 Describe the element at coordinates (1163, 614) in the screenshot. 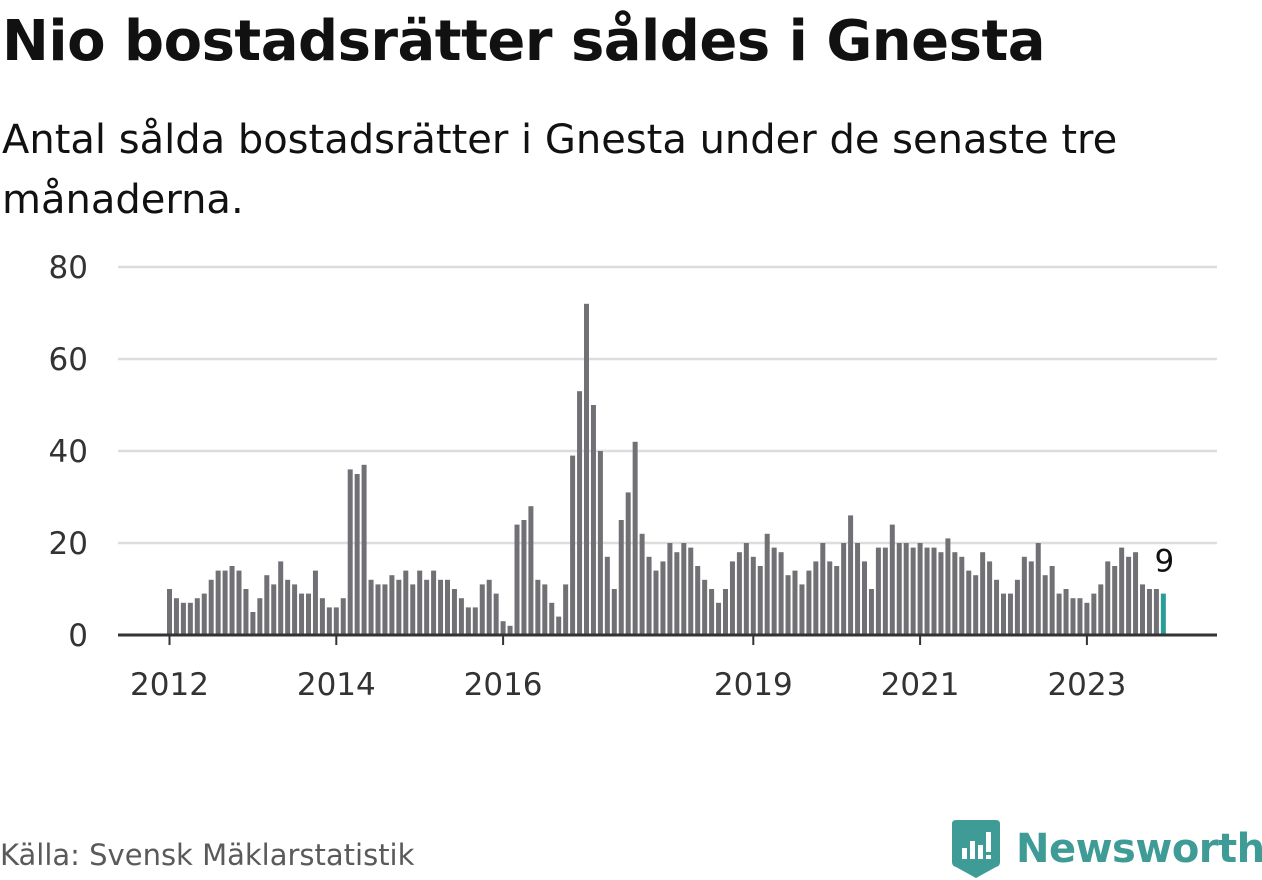

I see `bar-highlight` at that location.